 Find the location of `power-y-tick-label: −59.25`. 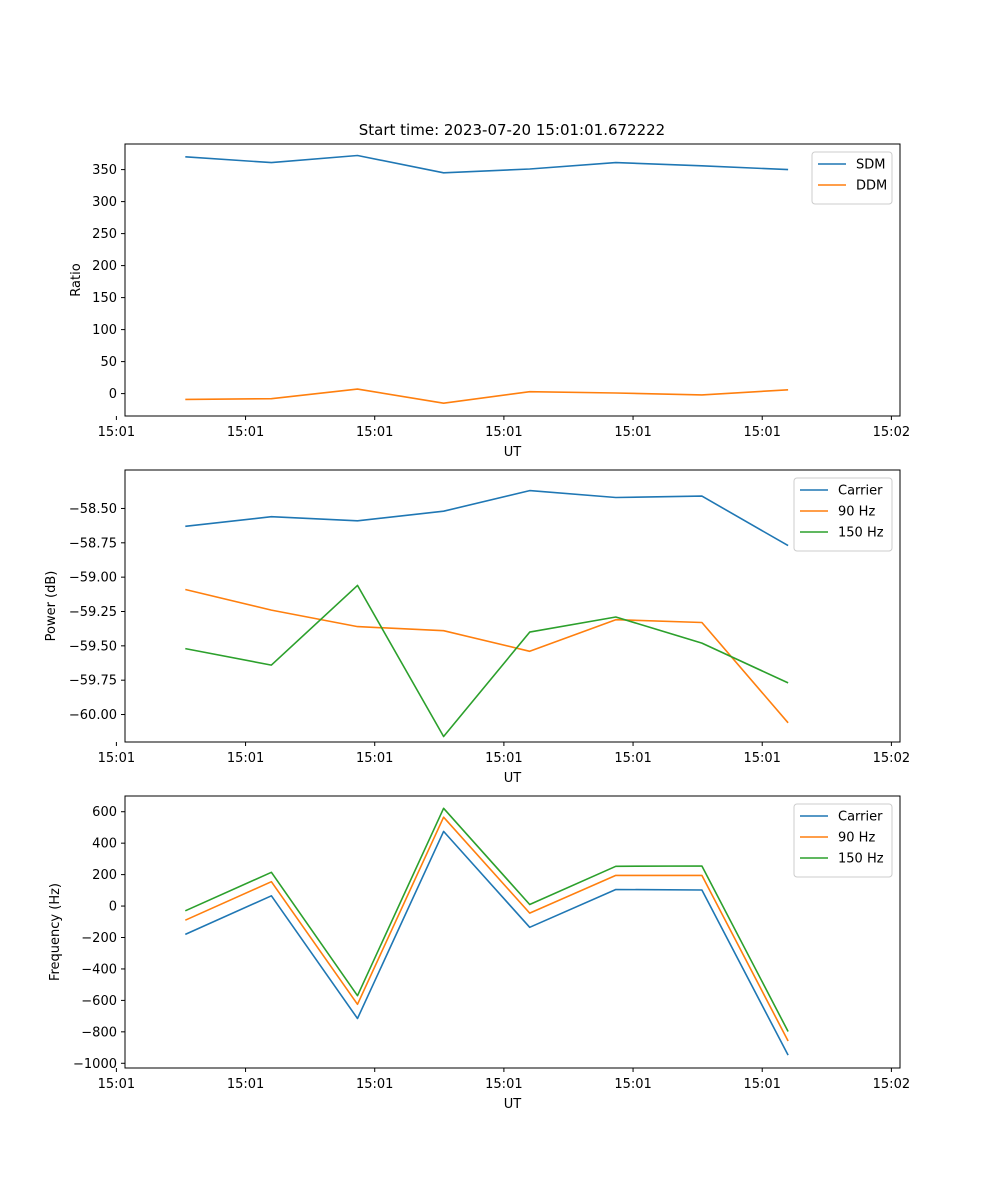

power-y-tick-label: −59.25 is located at coordinates (93, 612).